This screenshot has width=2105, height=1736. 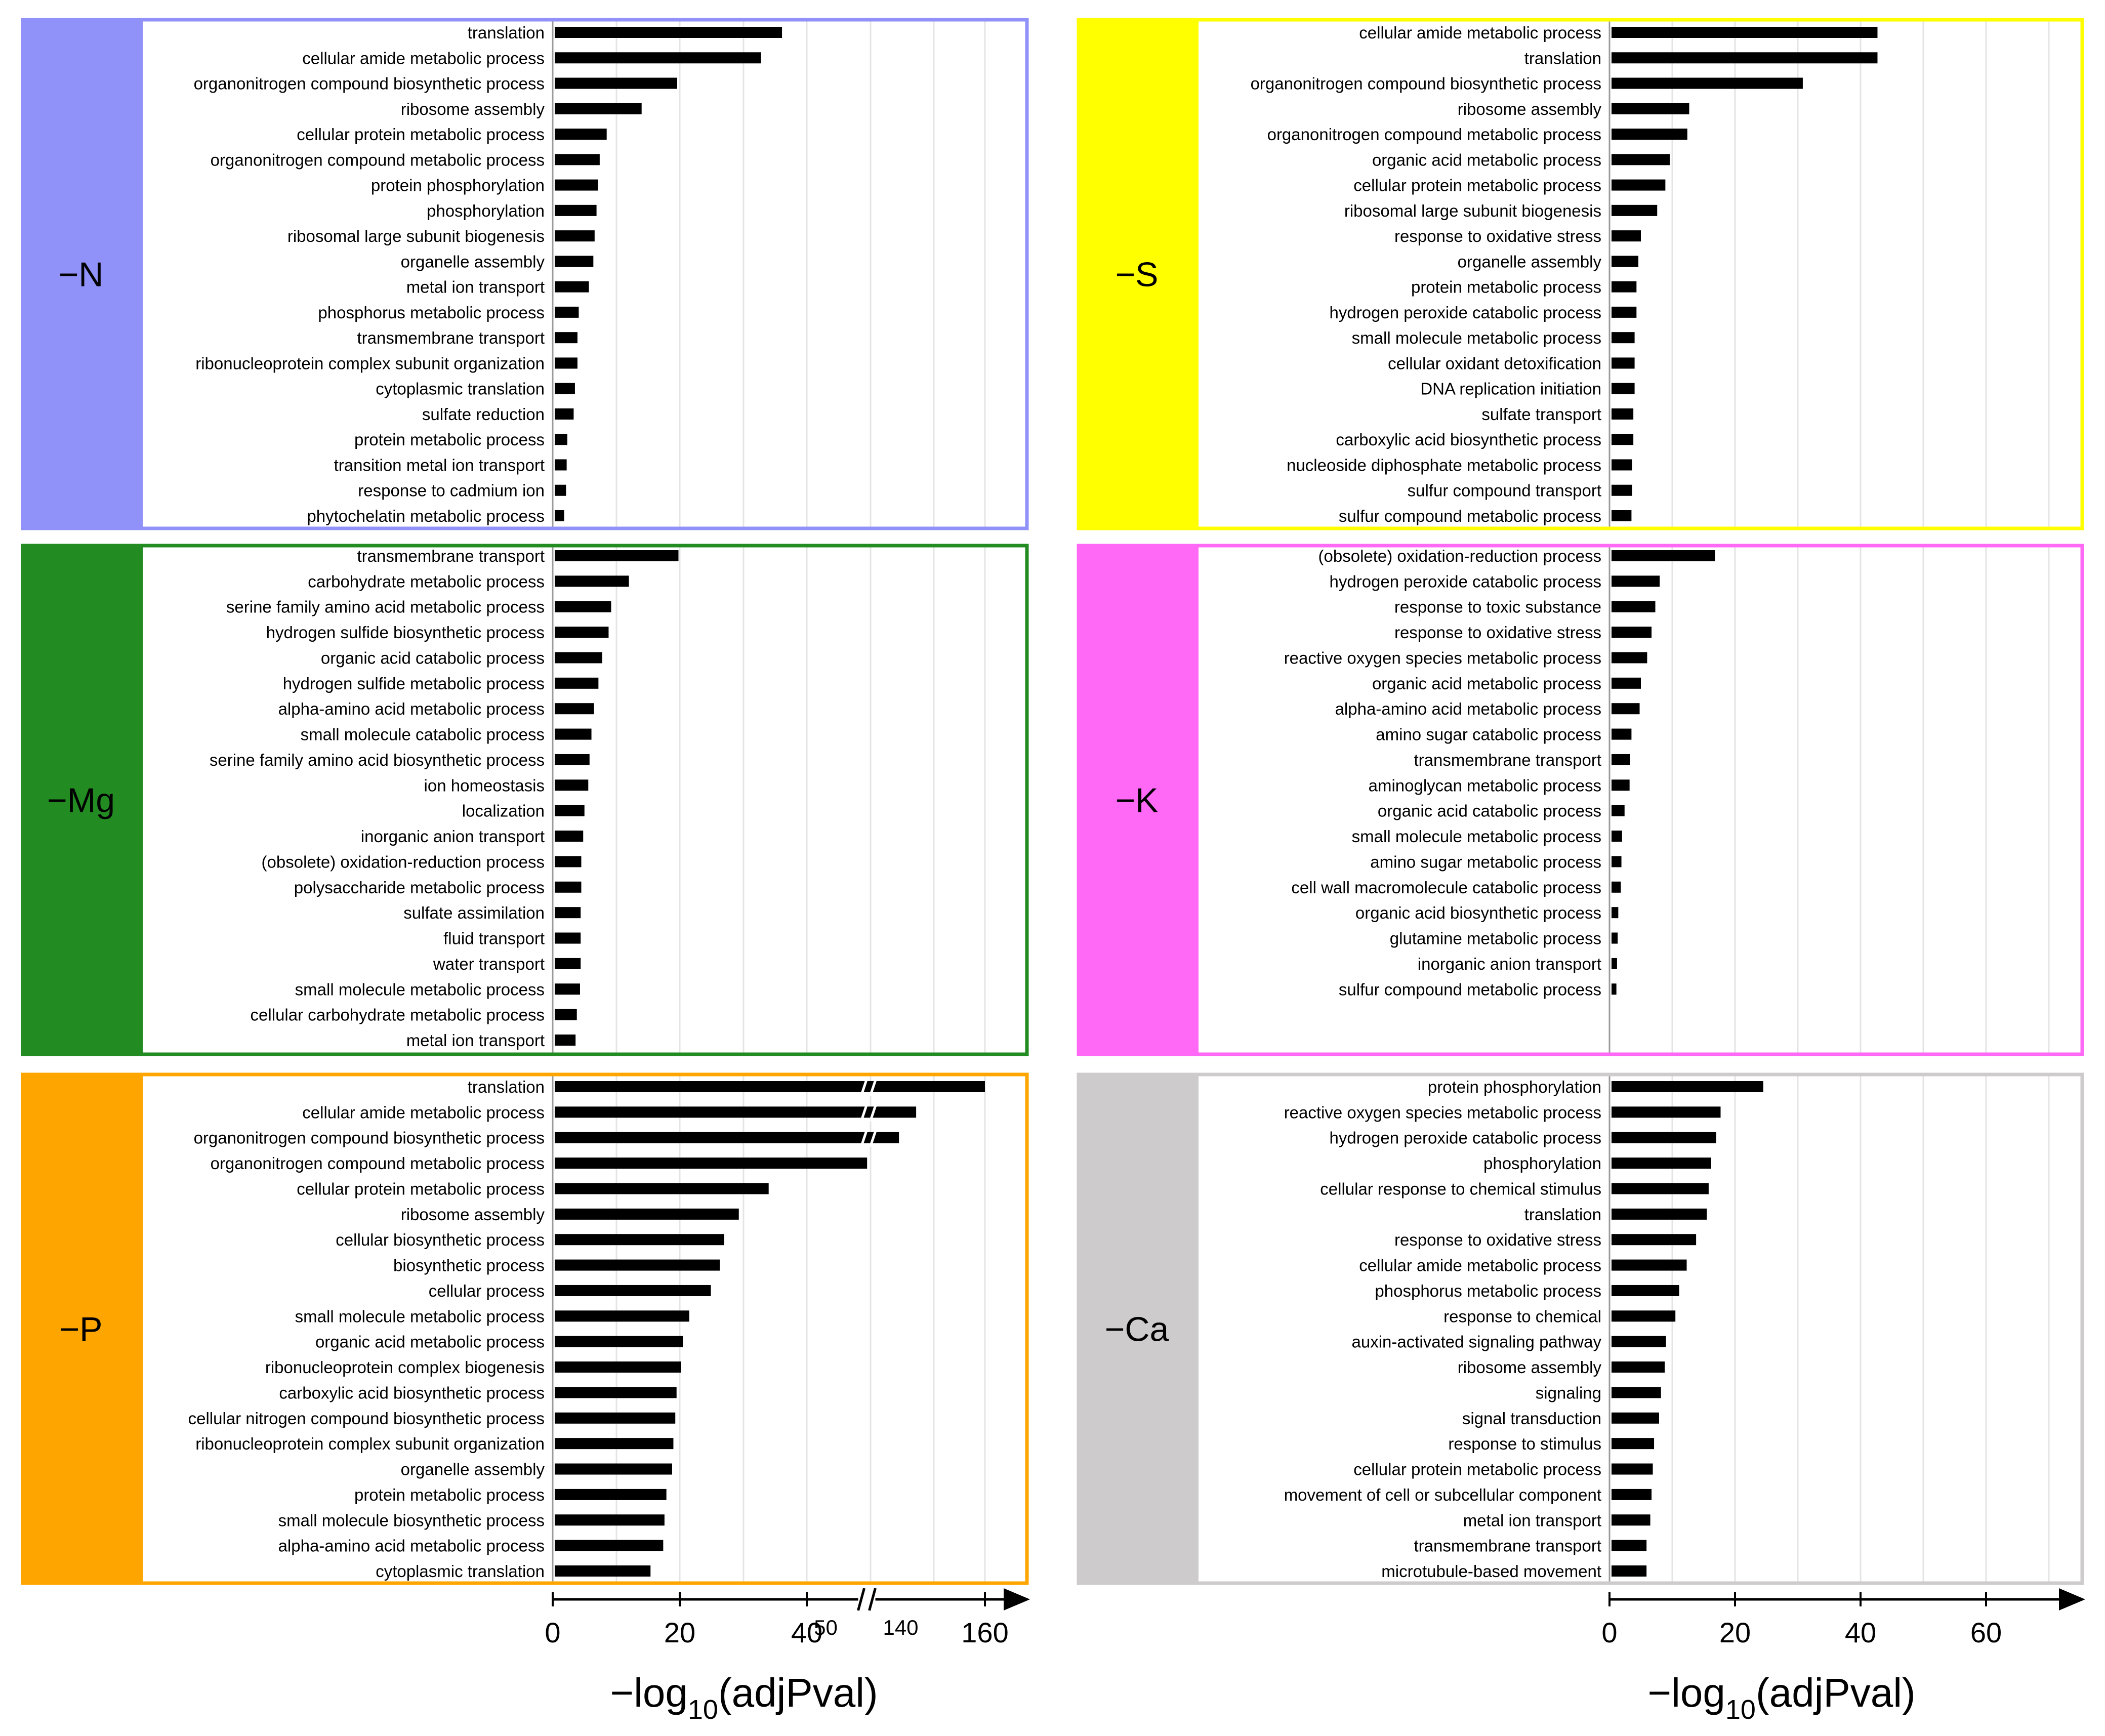 What do you see at coordinates (412, 1392) in the screenshot?
I see `category-label: carboxylic acid biosynthetic process` at bounding box center [412, 1392].